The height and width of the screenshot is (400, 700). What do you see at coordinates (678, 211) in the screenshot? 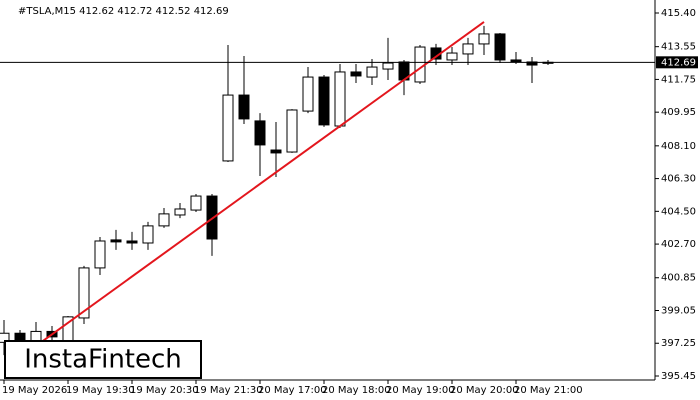
I see `y-tick-label: 404.50` at bounding box center [678, 211].